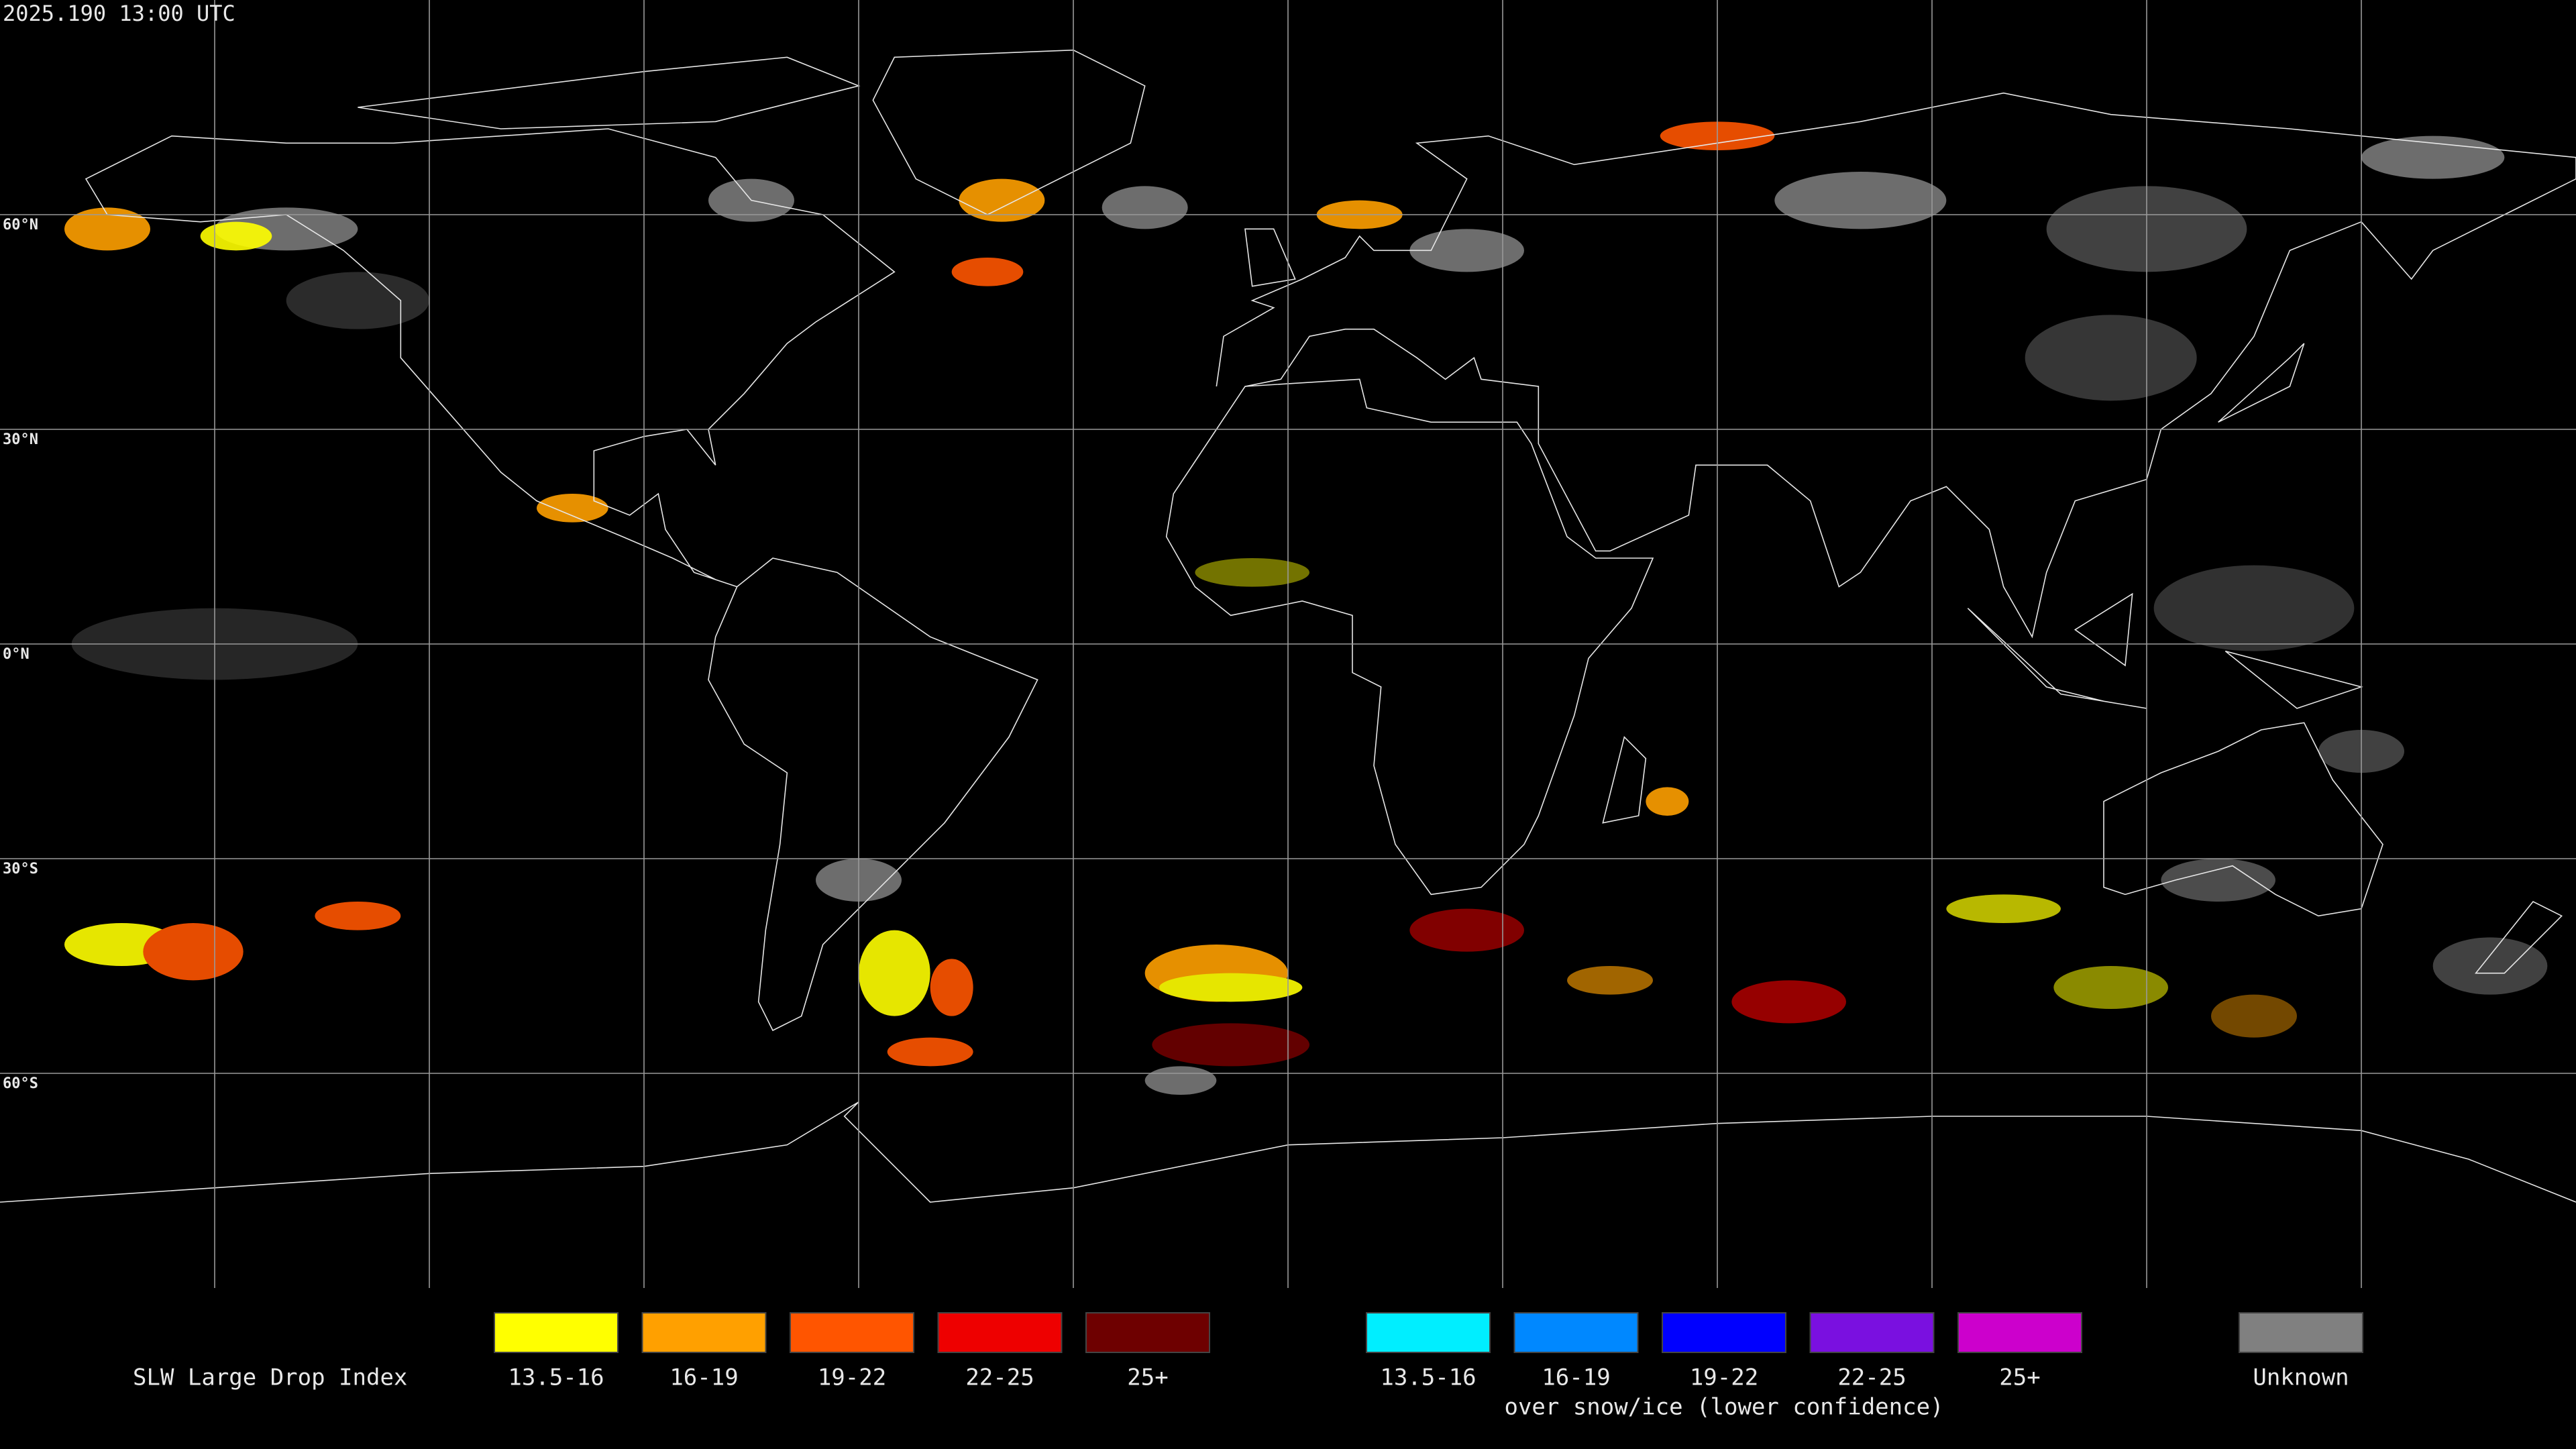 This screenshot has height=1449, width=2576. I want to click on latitude-label: 30°N, so click(20, 439).